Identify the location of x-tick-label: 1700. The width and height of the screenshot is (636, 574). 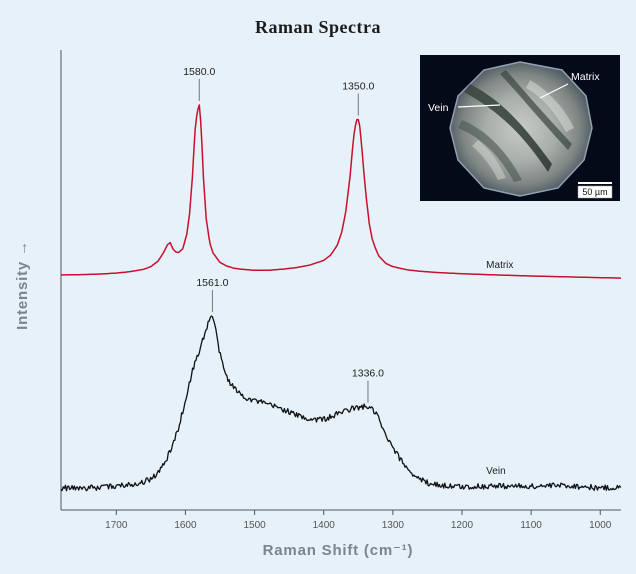
(116, 525).